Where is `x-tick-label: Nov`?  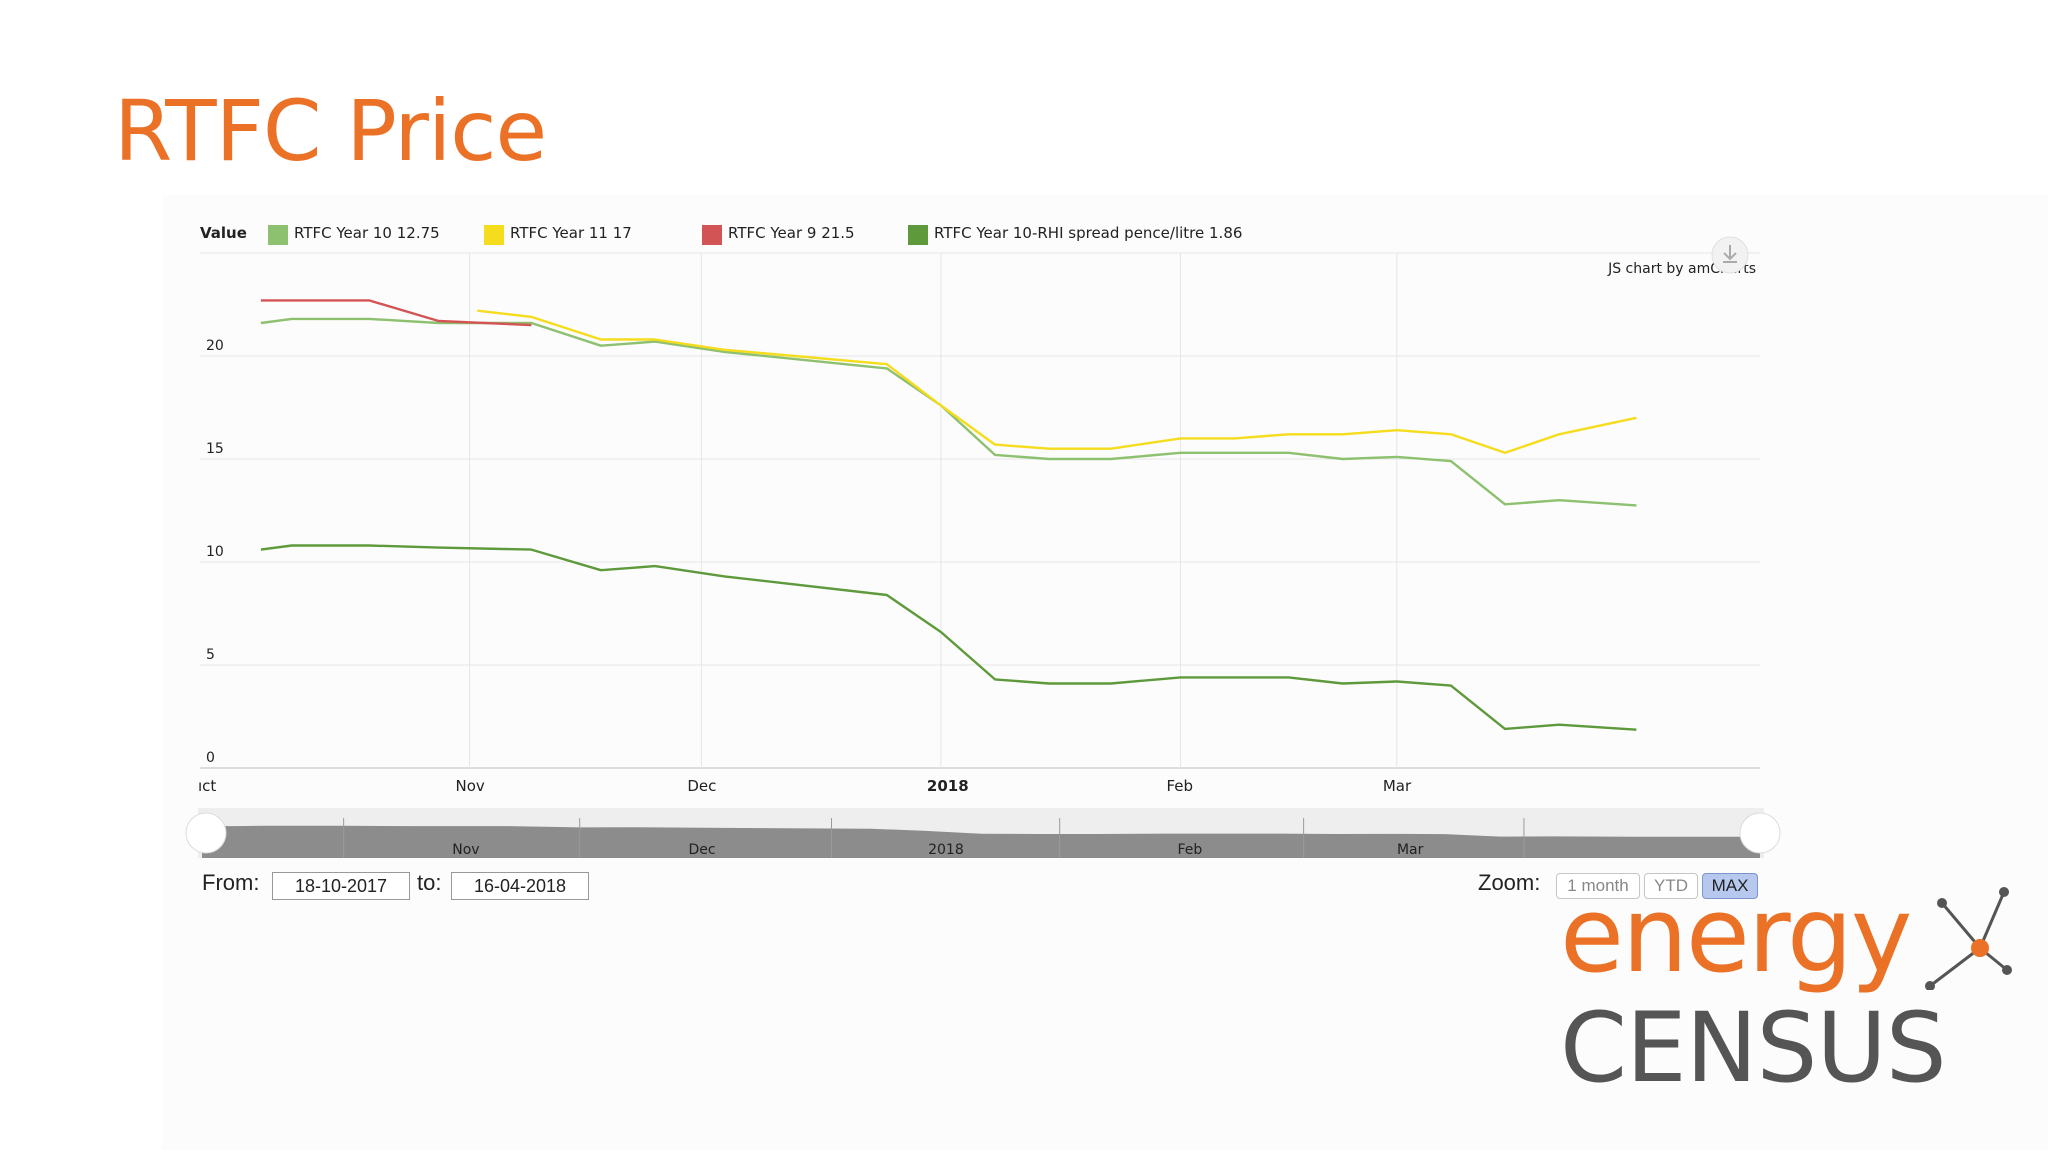 x-tick-label: Nov is located at coordinates (470, 786).